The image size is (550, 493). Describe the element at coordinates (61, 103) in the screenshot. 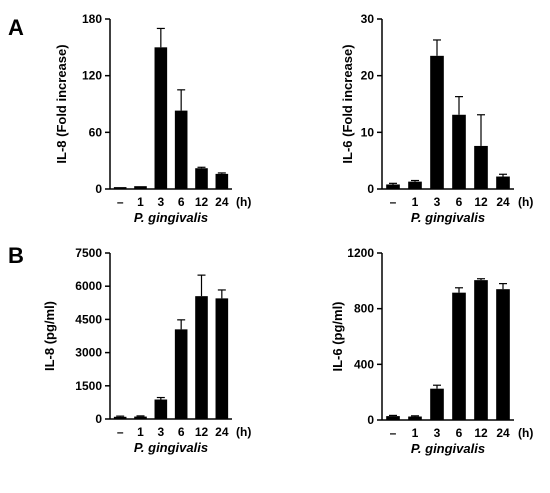

I see `chart-0-y-axis-title: IL-8 (Fold increase)` at that location.